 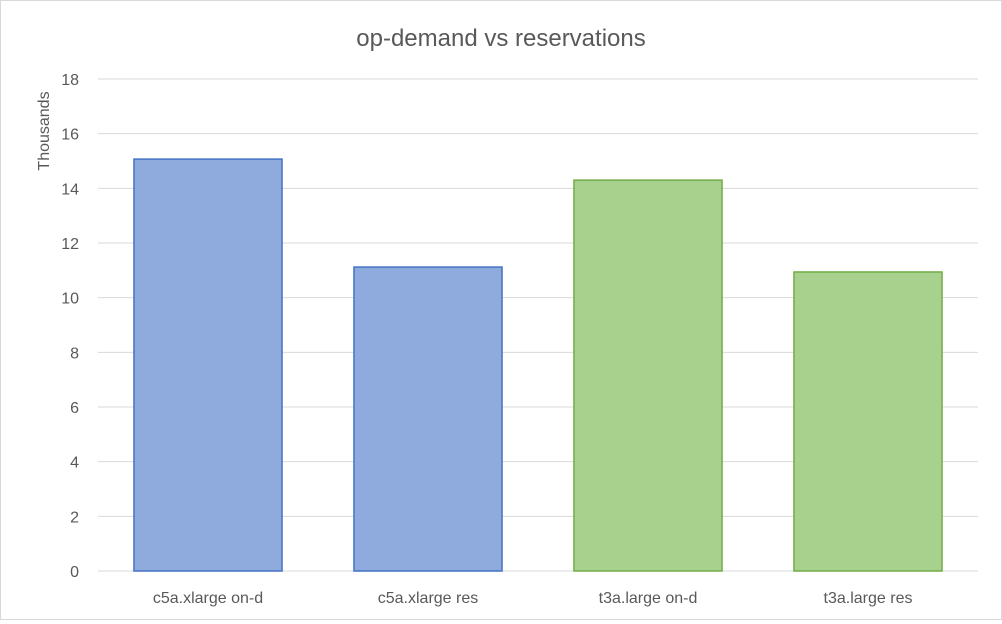 I want to click on bar-t3a-large-on-d, so click(x=648, y=375).